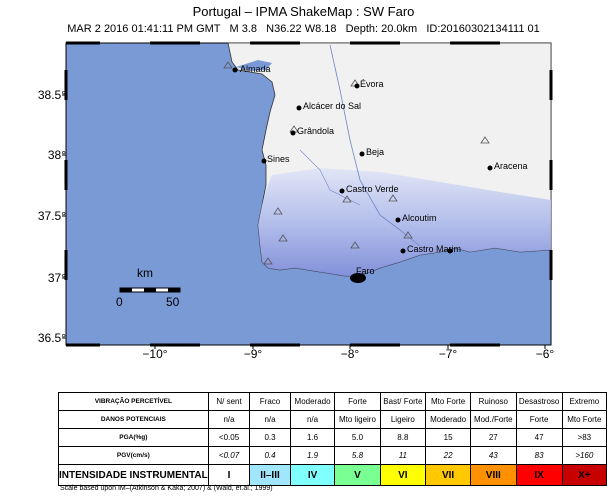 This screenshot has width=607, height=503. Describe the element at coordinates (493, 437) in the screenshot. I see `legend-cell: 27` at that location.